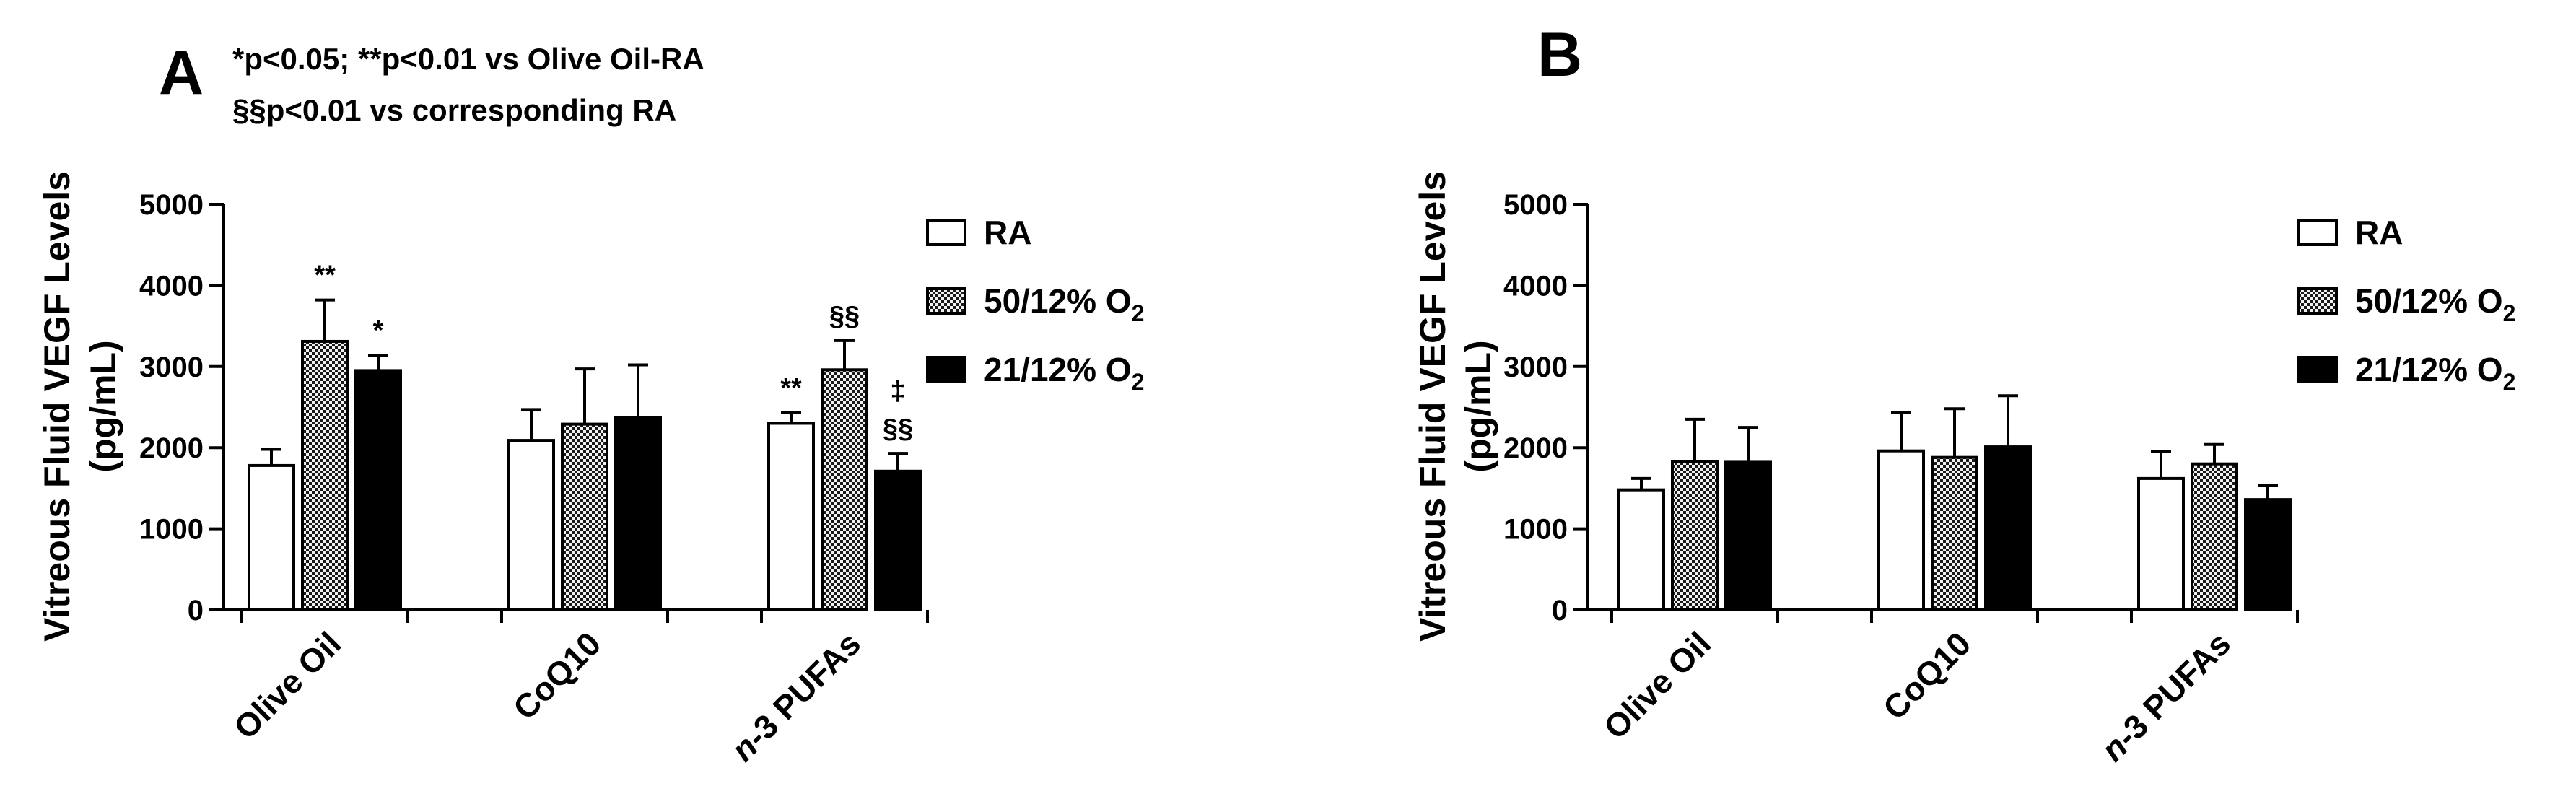 This screenshot has height=812, width=2576. Describe the element at coordinates (897, 391) in the screenshot. I see `significance-mark: ‡` at that location.